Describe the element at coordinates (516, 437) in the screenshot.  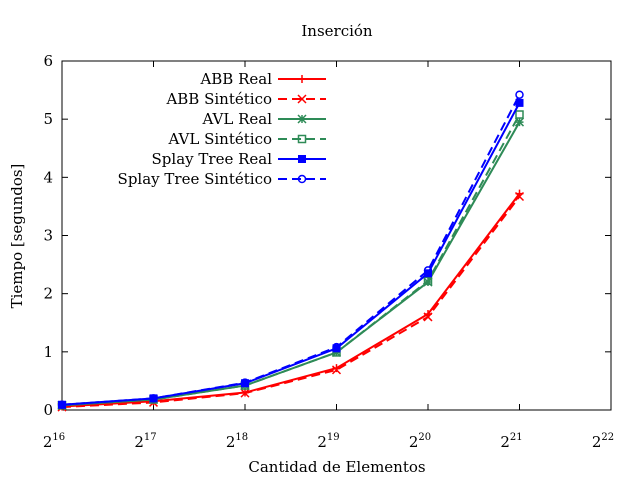
I see `x-tick-exponent: 21` at that location.